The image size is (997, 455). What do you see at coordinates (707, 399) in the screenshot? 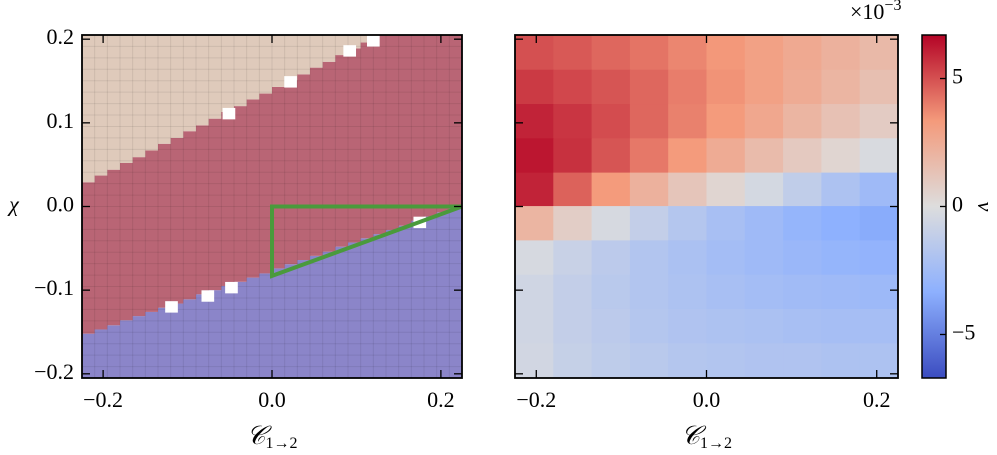
I see `x-tick-label: 0.0` at bounding box center [707, 399].